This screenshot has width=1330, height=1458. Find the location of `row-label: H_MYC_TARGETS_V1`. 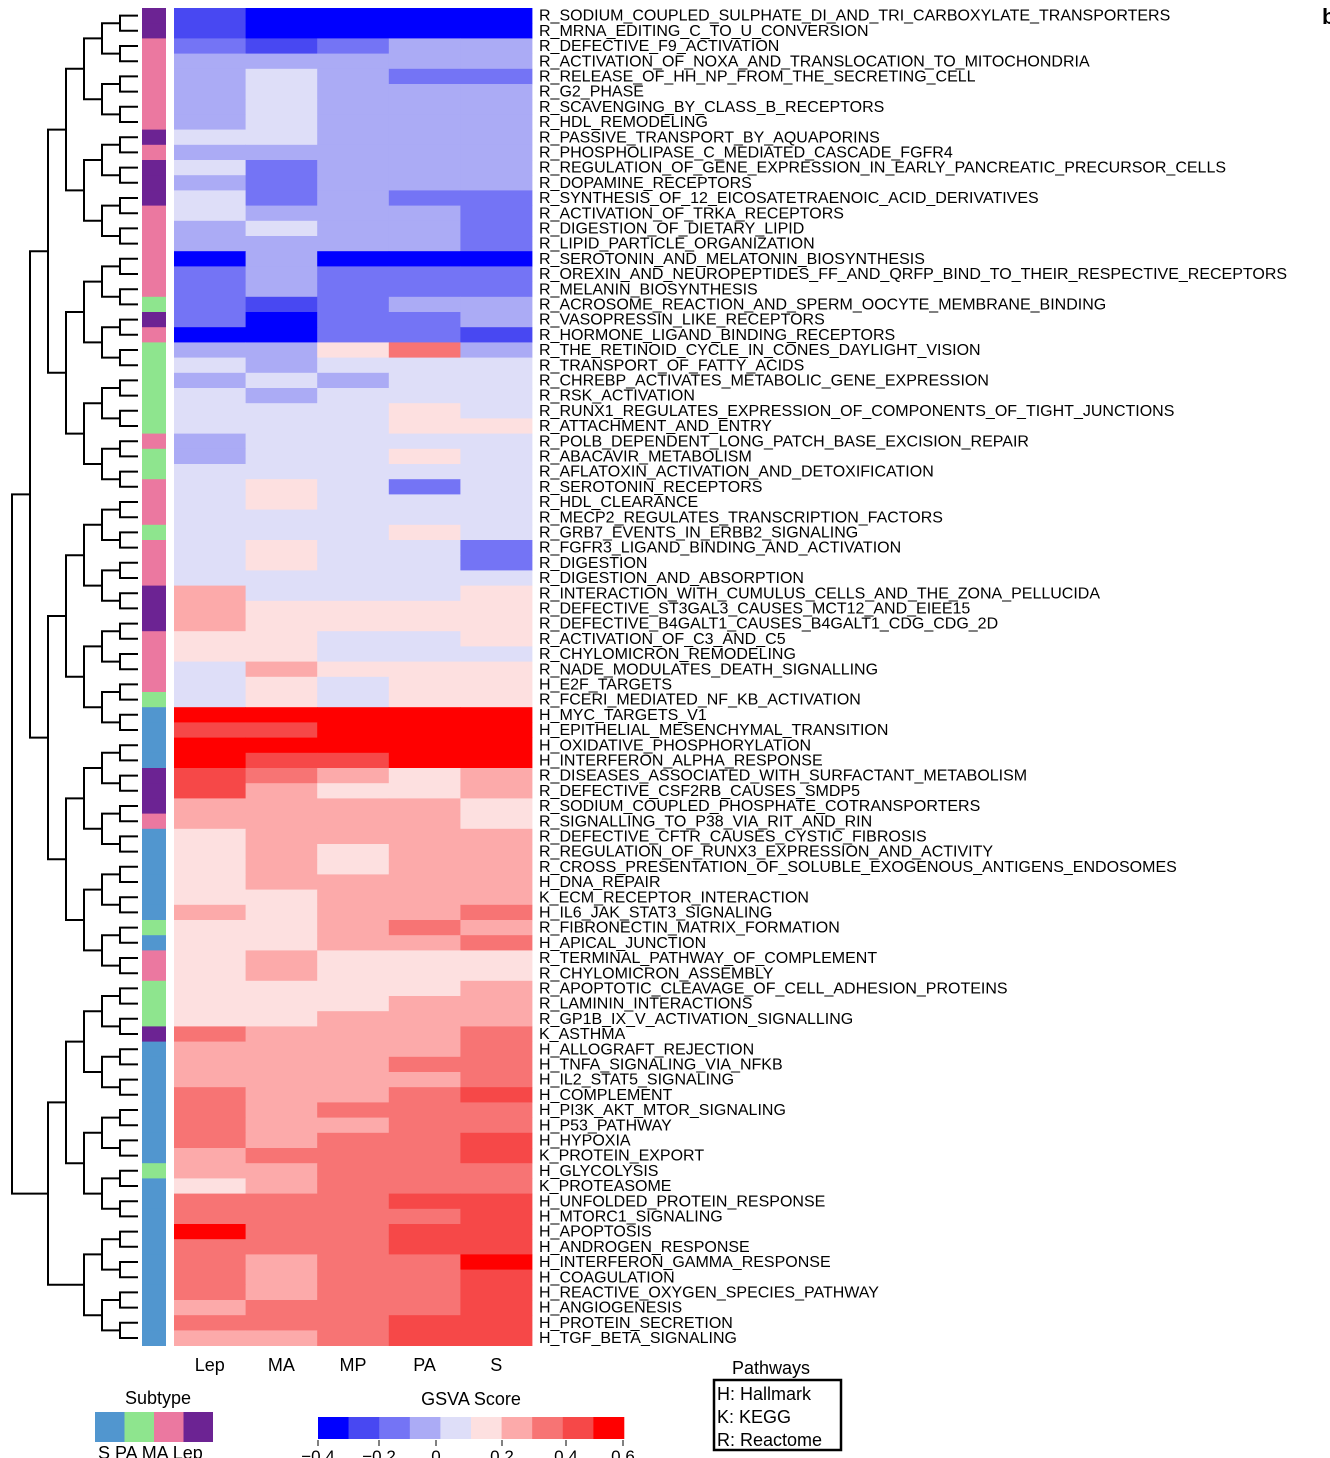

row-label: H_MYC_TARGETS_V1 is located at coordinates (623, 715).